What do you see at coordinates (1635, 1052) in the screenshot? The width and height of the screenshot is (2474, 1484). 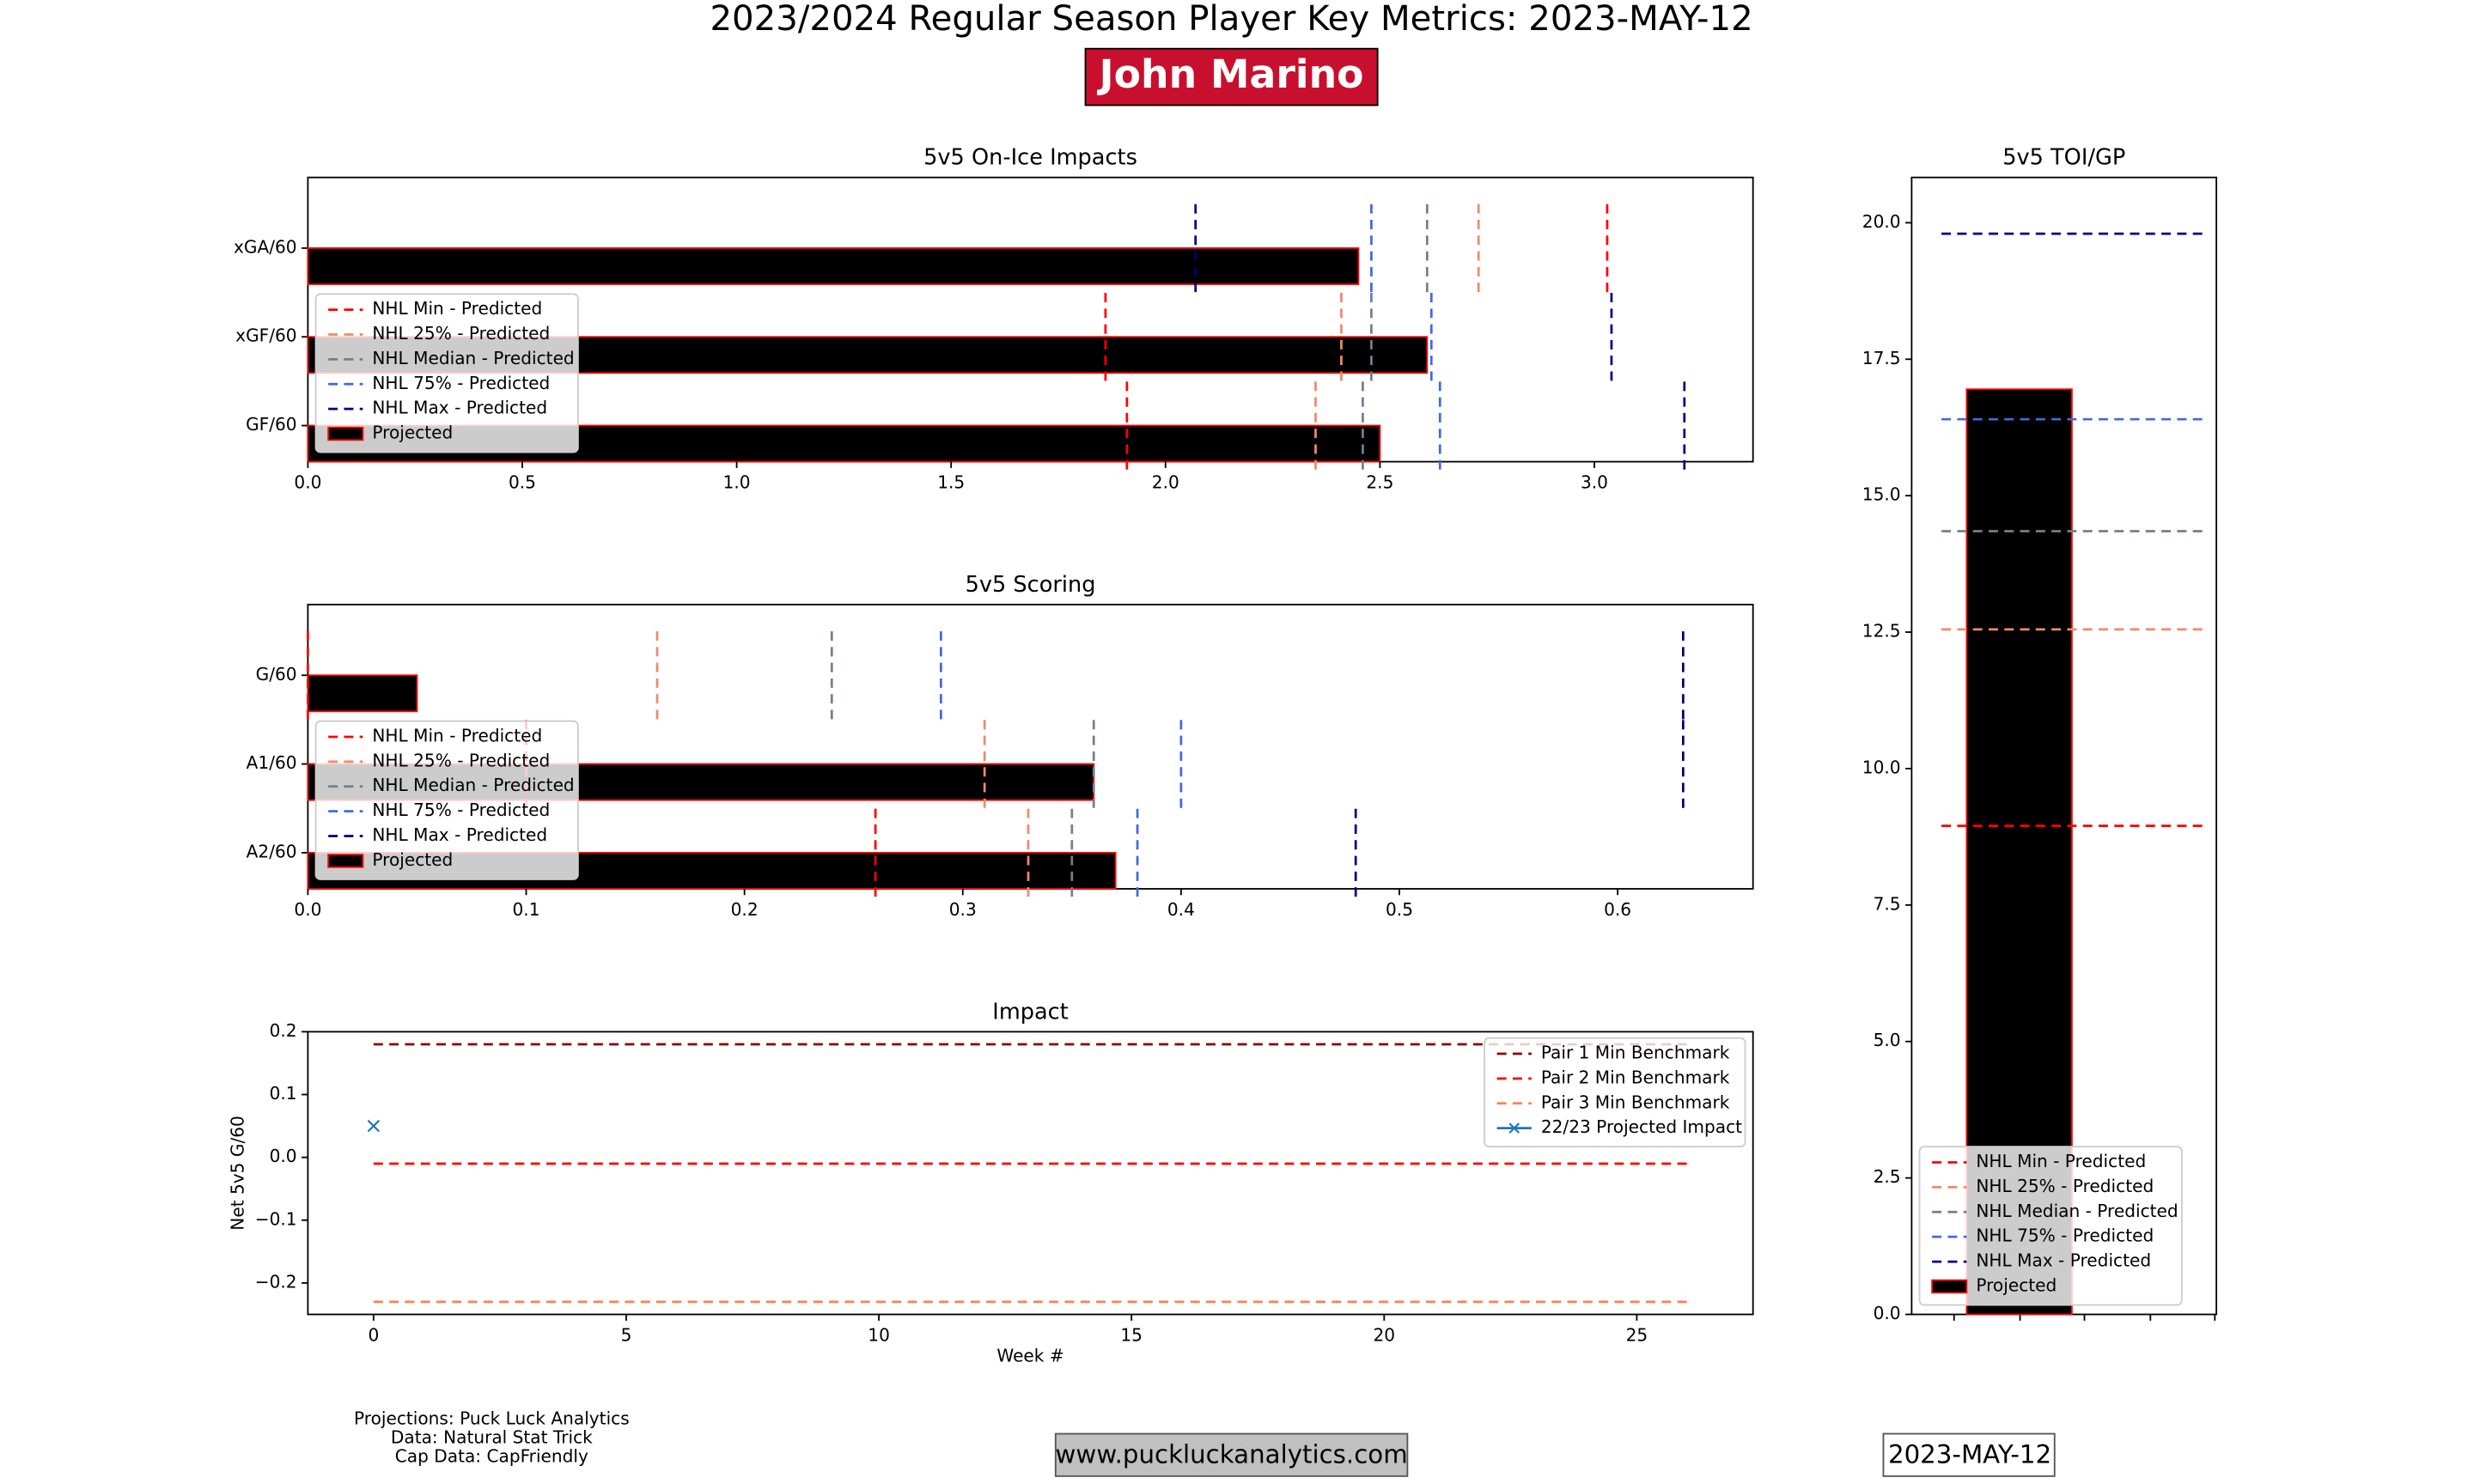 I see `legend-label: Pair 1 Min Benchmark` at bounding box center [1635, 1052].